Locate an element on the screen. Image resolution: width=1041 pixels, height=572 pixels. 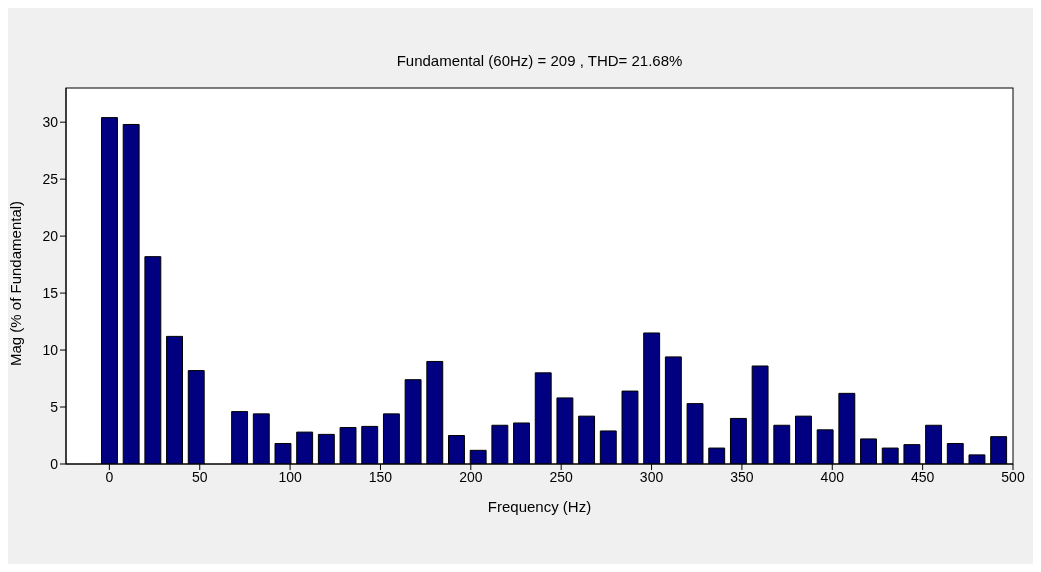
chart-title: Fundamental (60Hz) = 209 , THD= 21.68% is located at coordinates (539, 60).